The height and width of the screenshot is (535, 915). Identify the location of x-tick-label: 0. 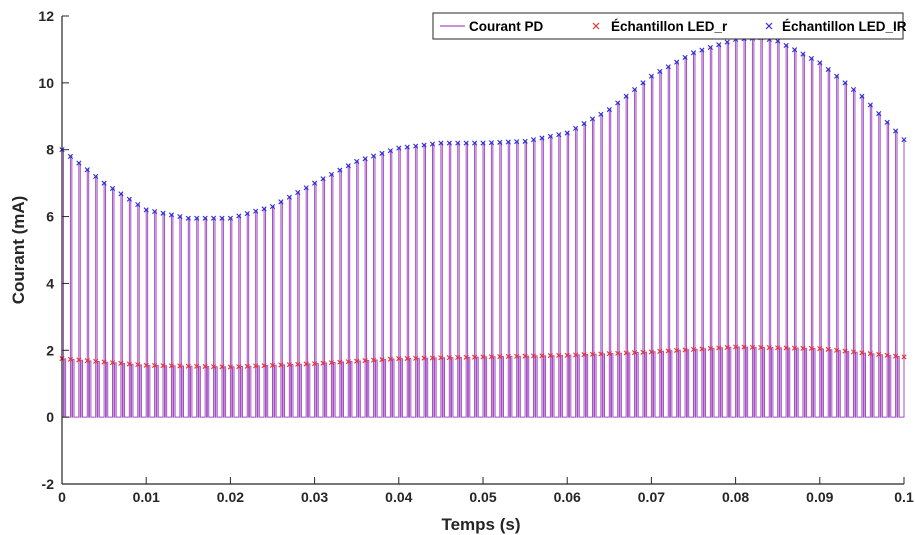
(62, 497).